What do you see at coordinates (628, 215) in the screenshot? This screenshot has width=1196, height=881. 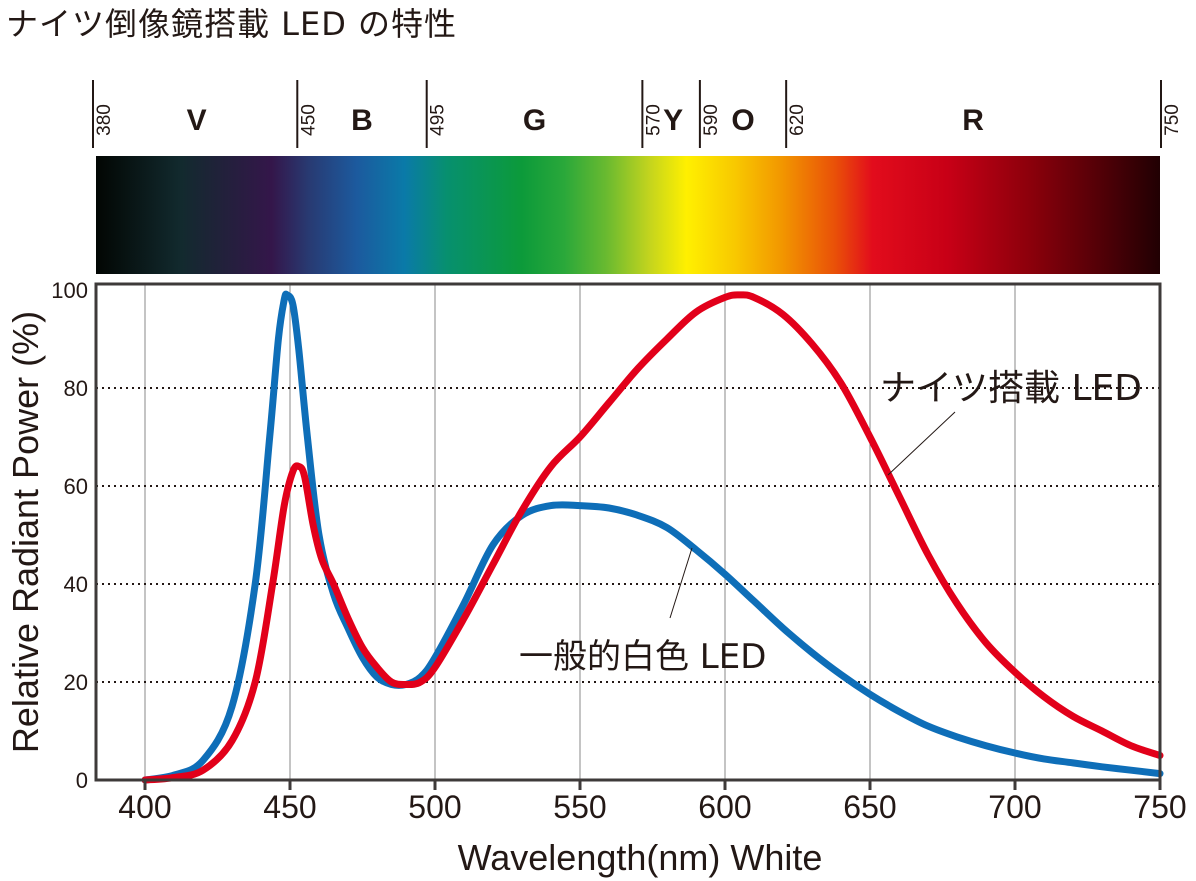 I see `spectrum-gradient` at bounding box center [628, 215].